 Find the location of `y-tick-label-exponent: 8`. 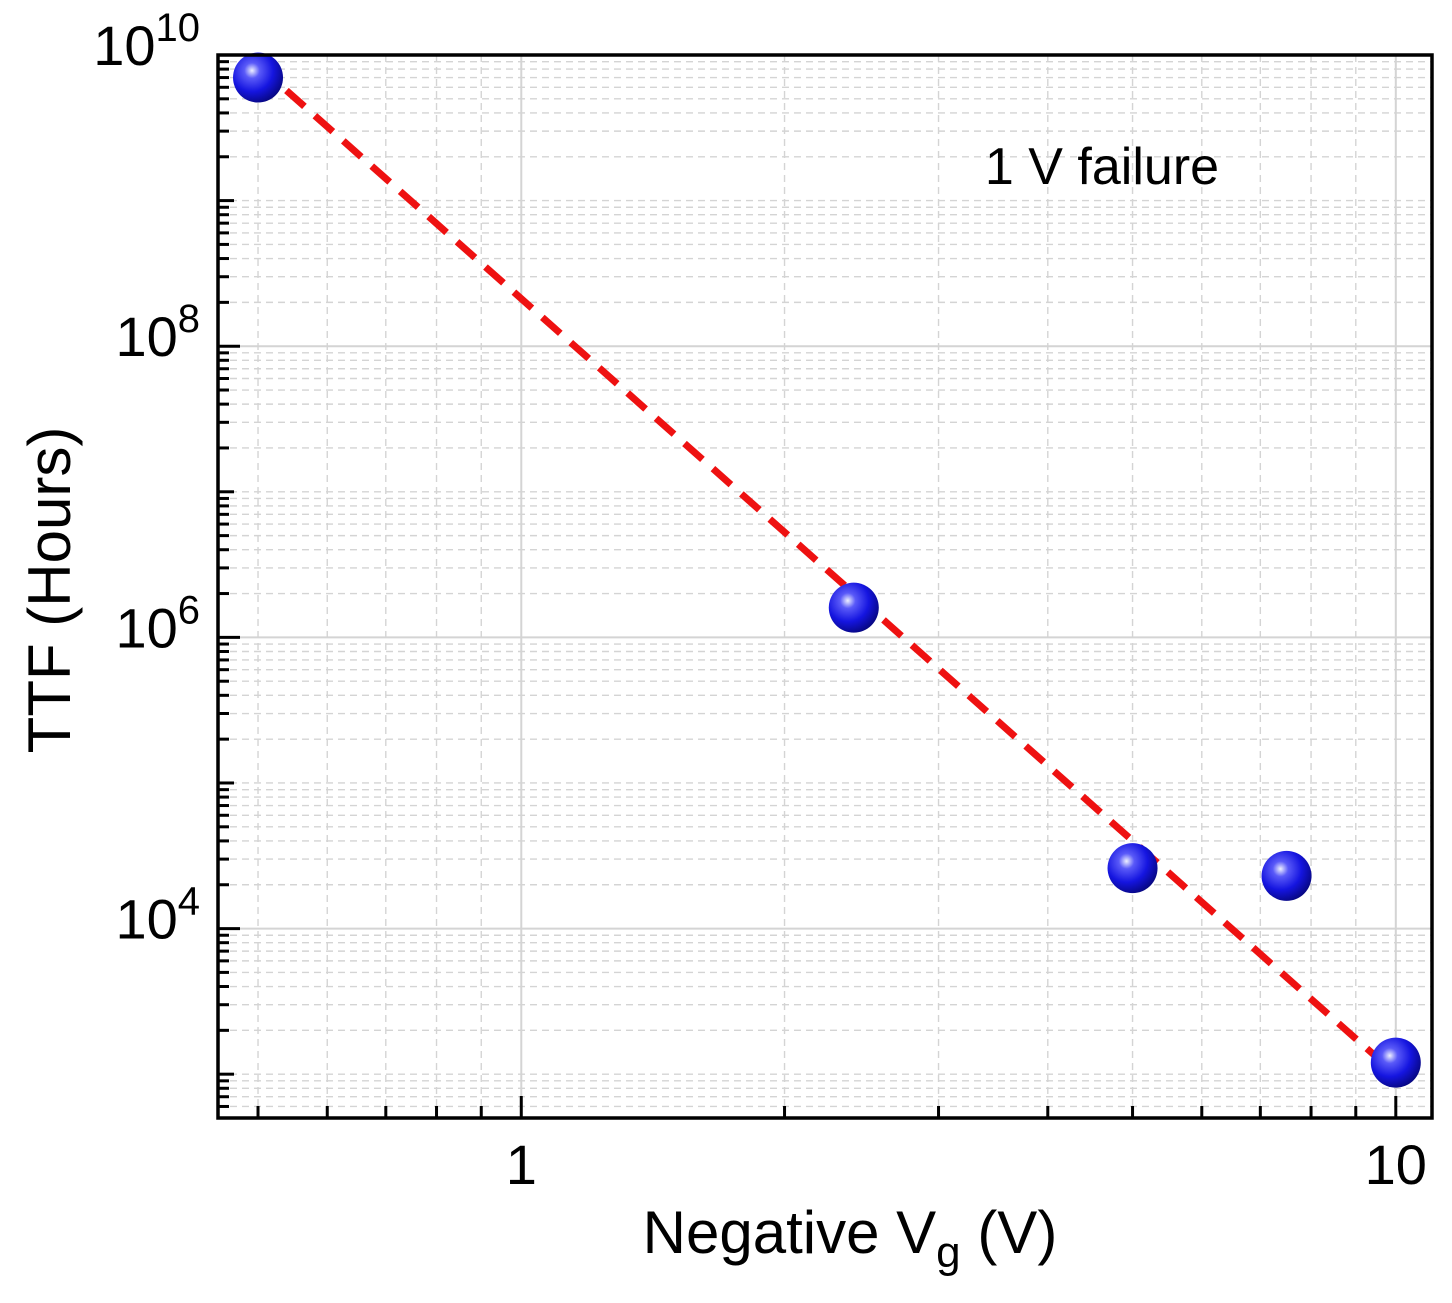

y-tick-label-exponent: 8 is located at coordinates (189, 319).